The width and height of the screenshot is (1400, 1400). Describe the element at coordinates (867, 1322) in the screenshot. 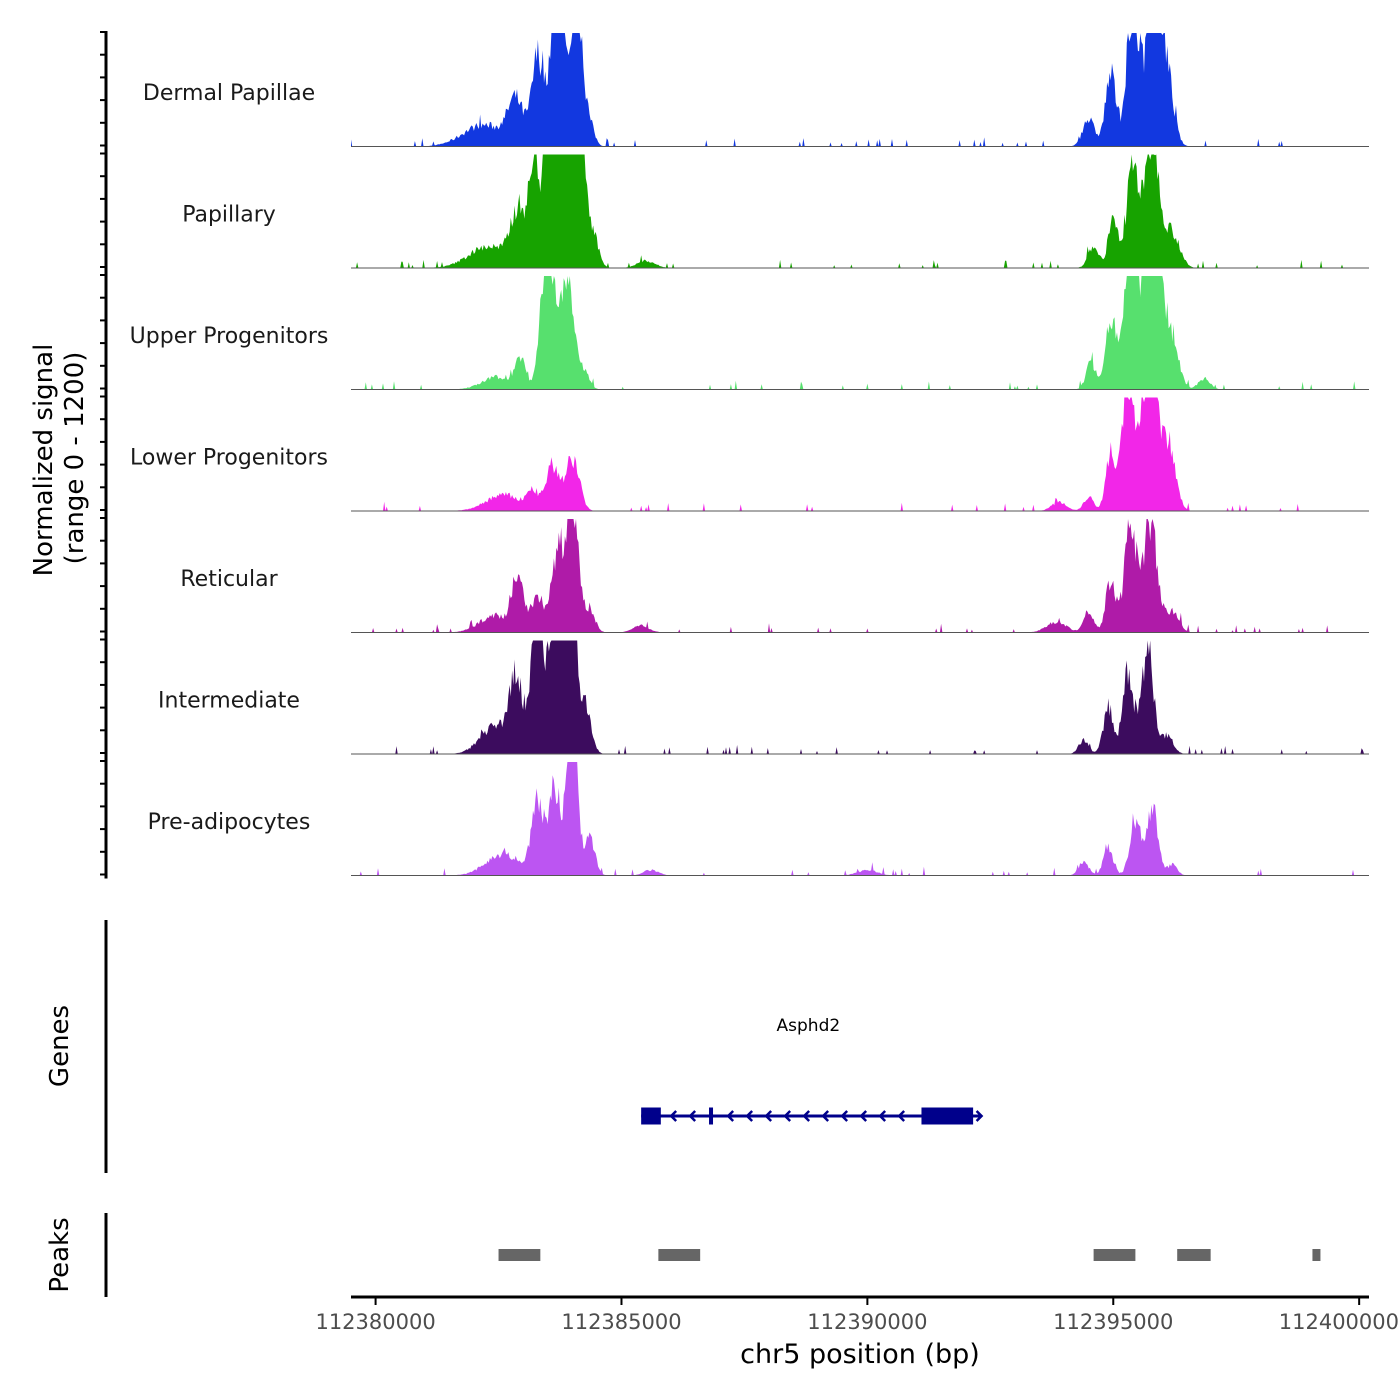

I see `x-tick-label: 112390000` at that location.